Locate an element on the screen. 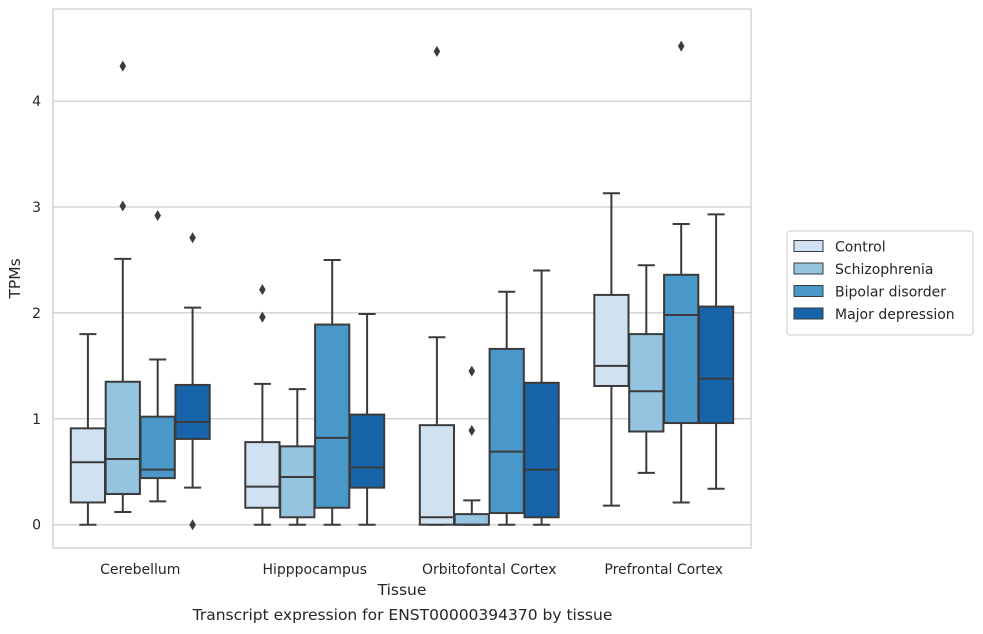 The image size is (983, 634). legend-item: Control is located at coordinates (839, 248).